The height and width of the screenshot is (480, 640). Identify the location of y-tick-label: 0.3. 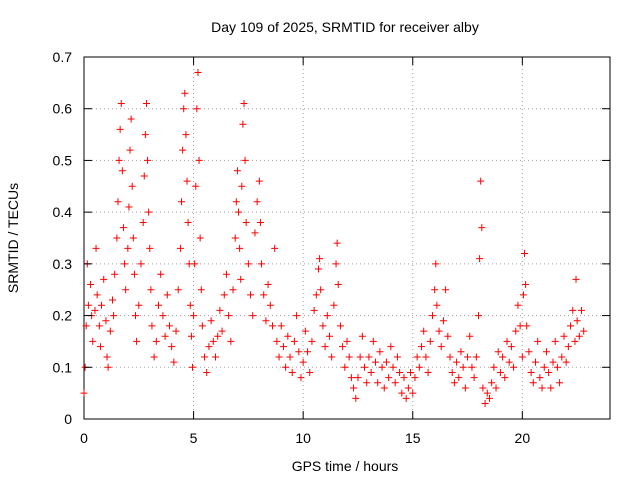
(63, 264).